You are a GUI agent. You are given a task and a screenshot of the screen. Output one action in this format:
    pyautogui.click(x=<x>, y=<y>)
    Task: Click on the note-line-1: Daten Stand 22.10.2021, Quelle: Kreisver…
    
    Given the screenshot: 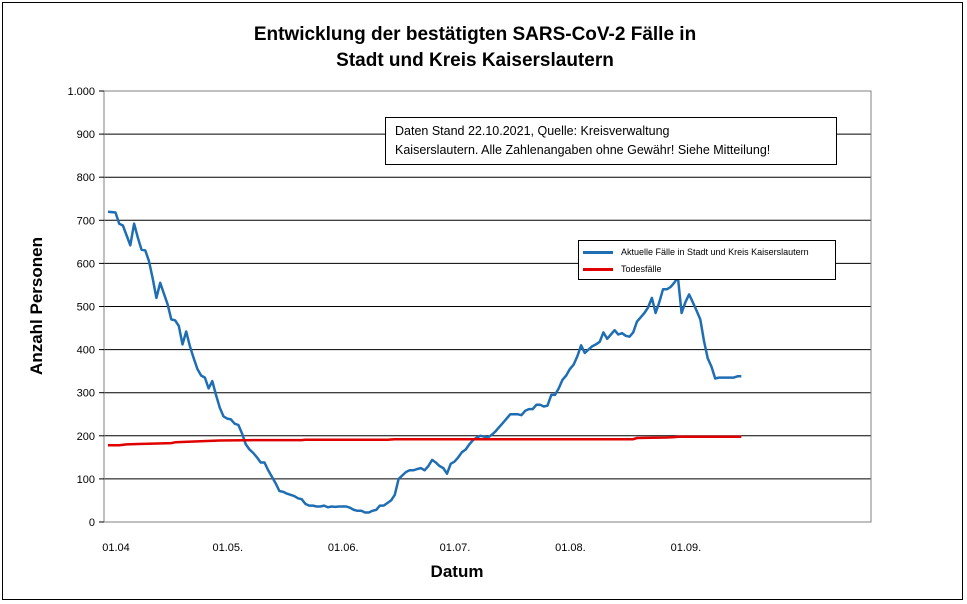 What is the action you would take?
    pyautogui.click(x=532, y=131)
    